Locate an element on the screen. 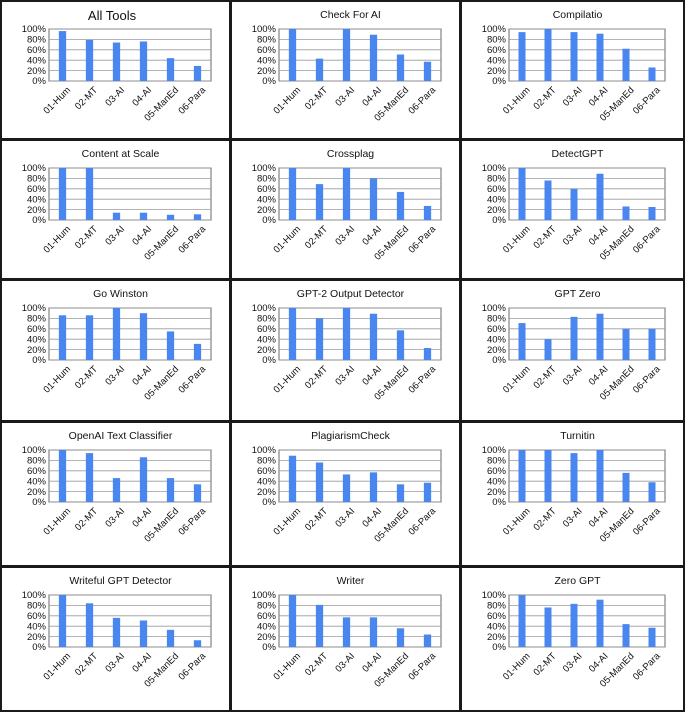 This screenshot has width=685, height=712. chart-title: Crossplag is located at coordinates (350, 154).